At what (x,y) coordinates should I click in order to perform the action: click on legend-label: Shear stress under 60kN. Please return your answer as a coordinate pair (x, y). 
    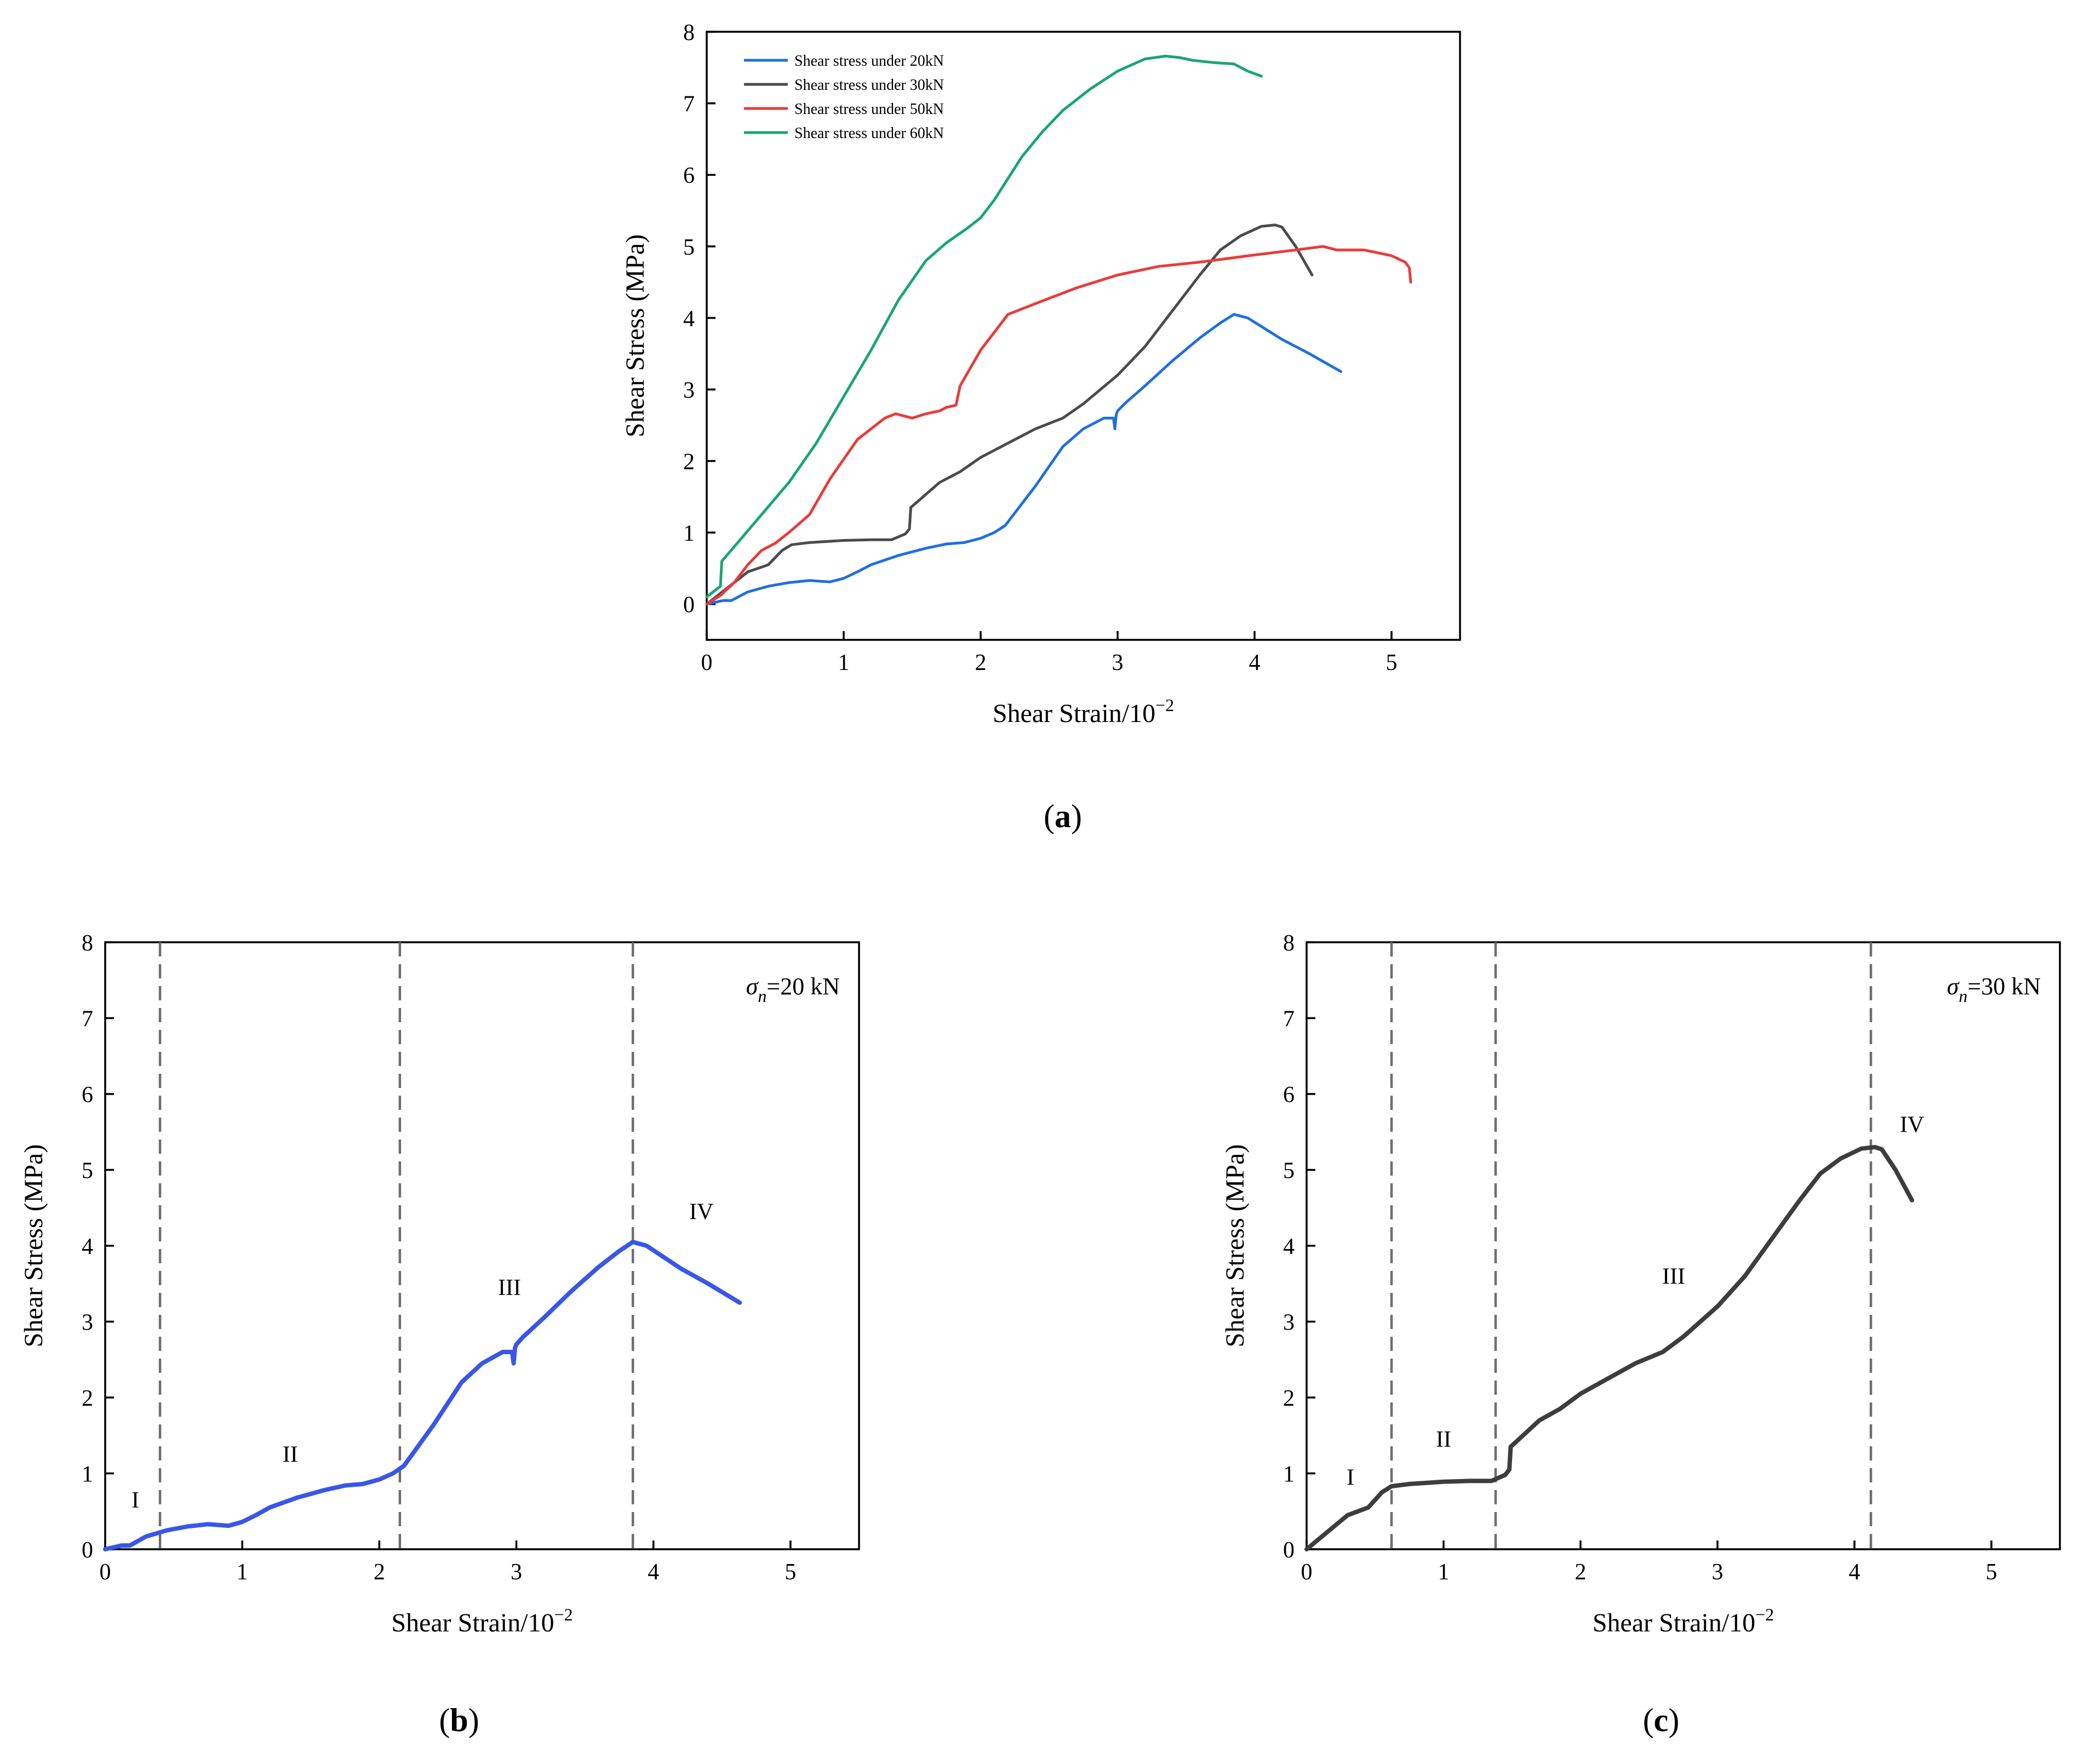
    Looking at the image, I should click on (869, 133).